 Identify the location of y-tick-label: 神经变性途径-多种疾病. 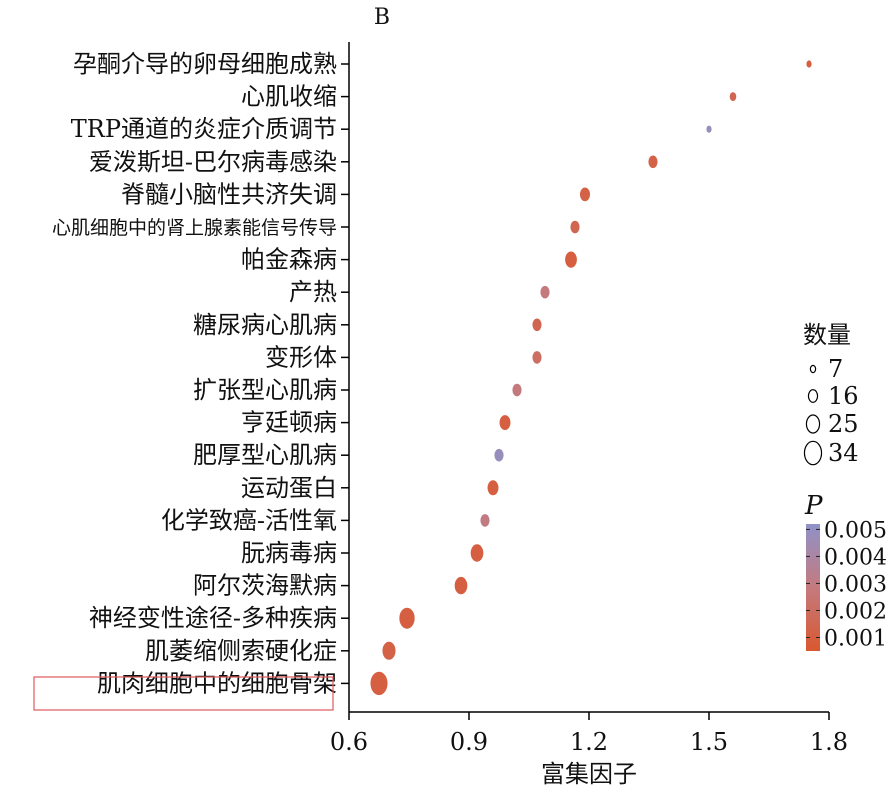
(213, 618).